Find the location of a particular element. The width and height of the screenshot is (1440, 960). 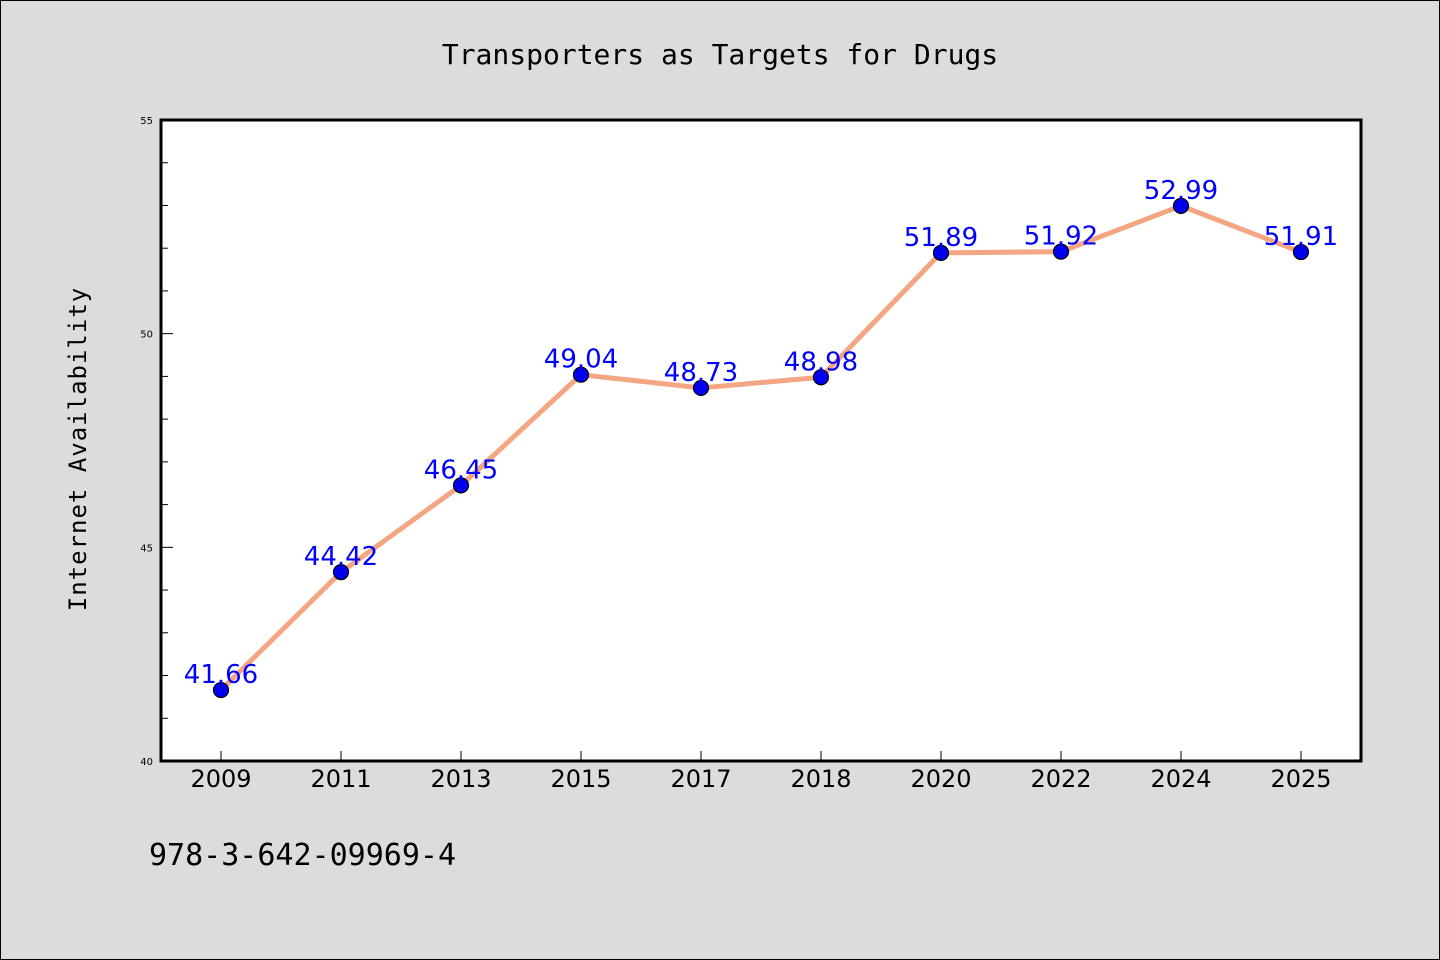

y-tick-label: 45 is located at coordinates (146, 548).